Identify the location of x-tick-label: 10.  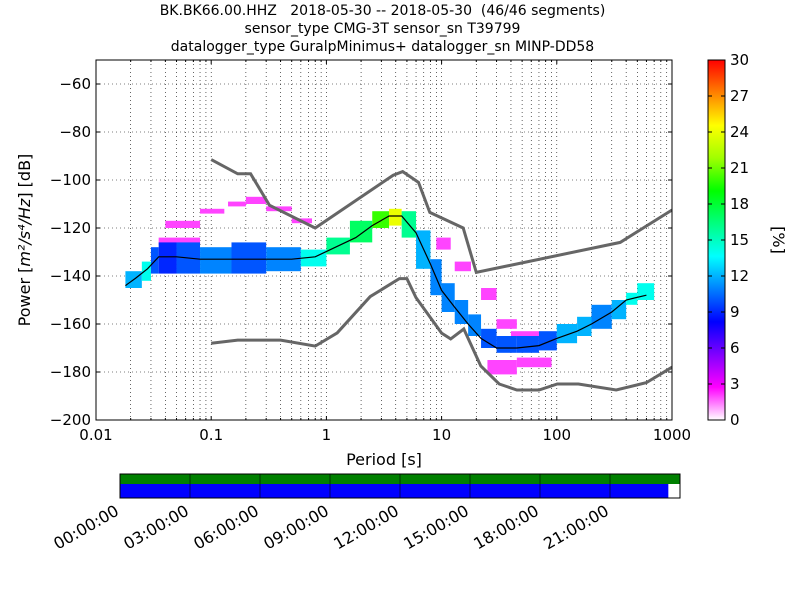
(441, 435).